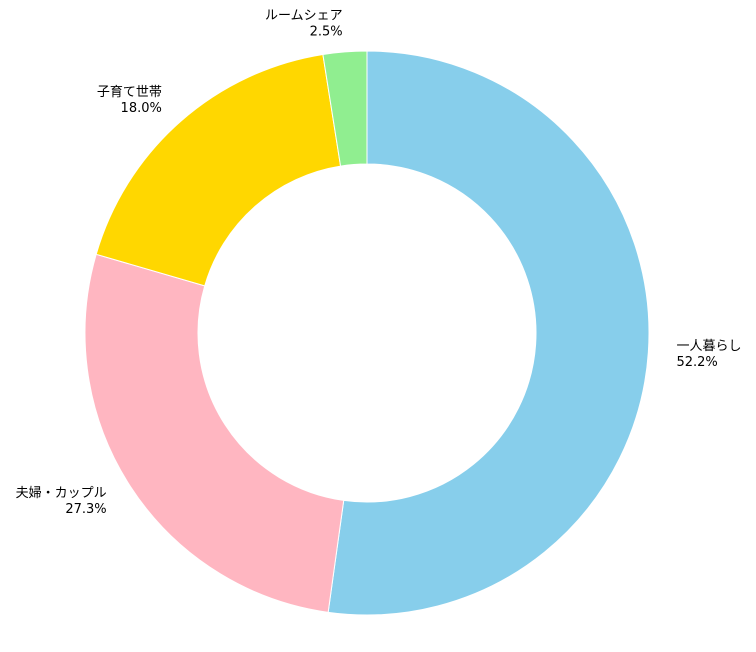  Describe the element at coordinates (696, 362) in the screenshot. I see `slice-value-label: 52.2%` at that location.